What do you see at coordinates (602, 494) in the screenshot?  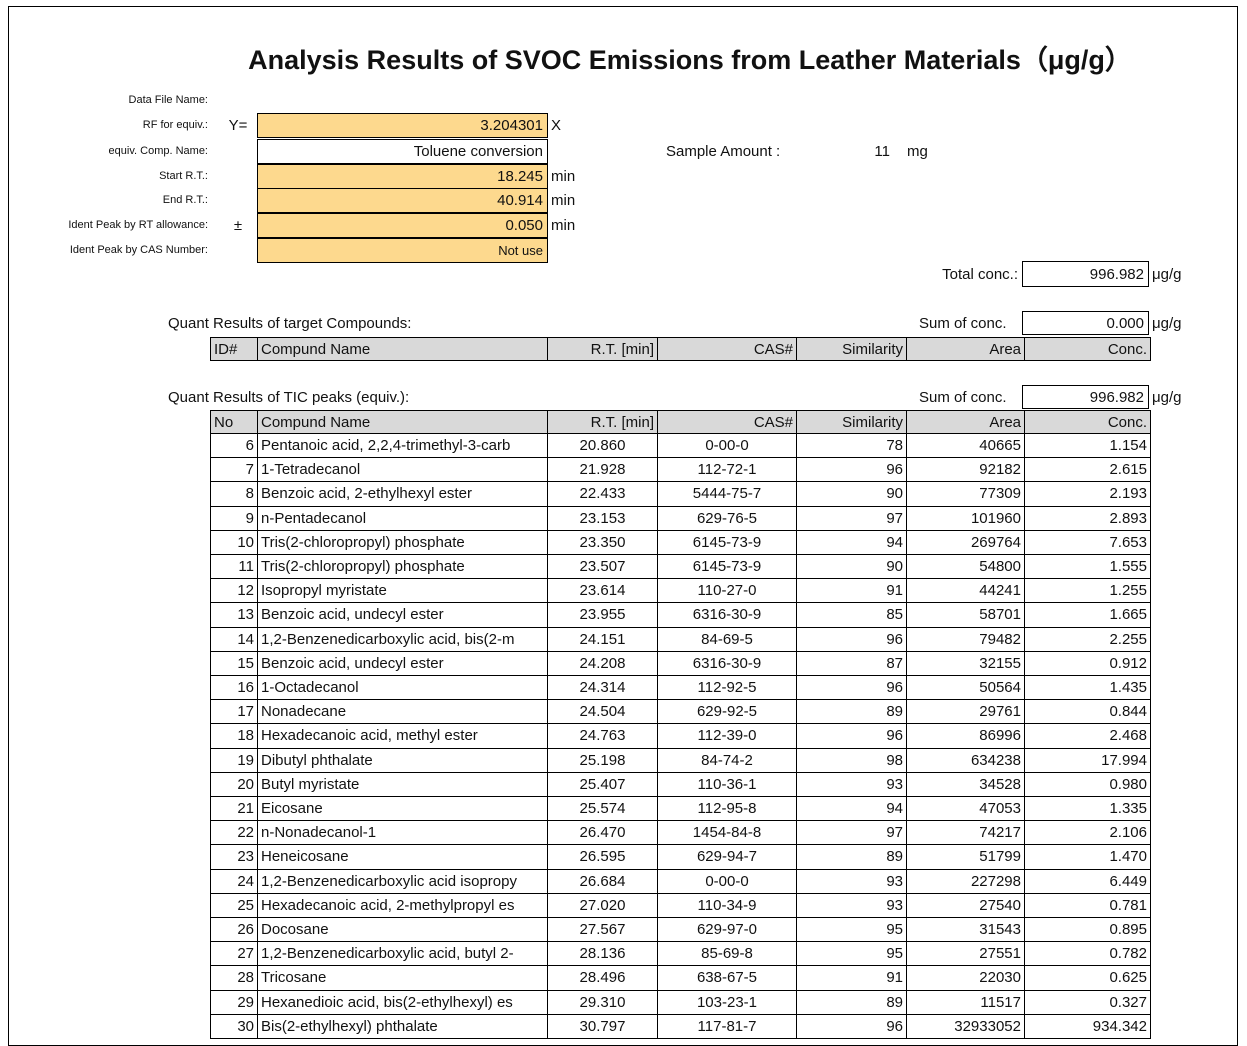 I see `table-cell: 22.433` at bounding box center [602, 494].